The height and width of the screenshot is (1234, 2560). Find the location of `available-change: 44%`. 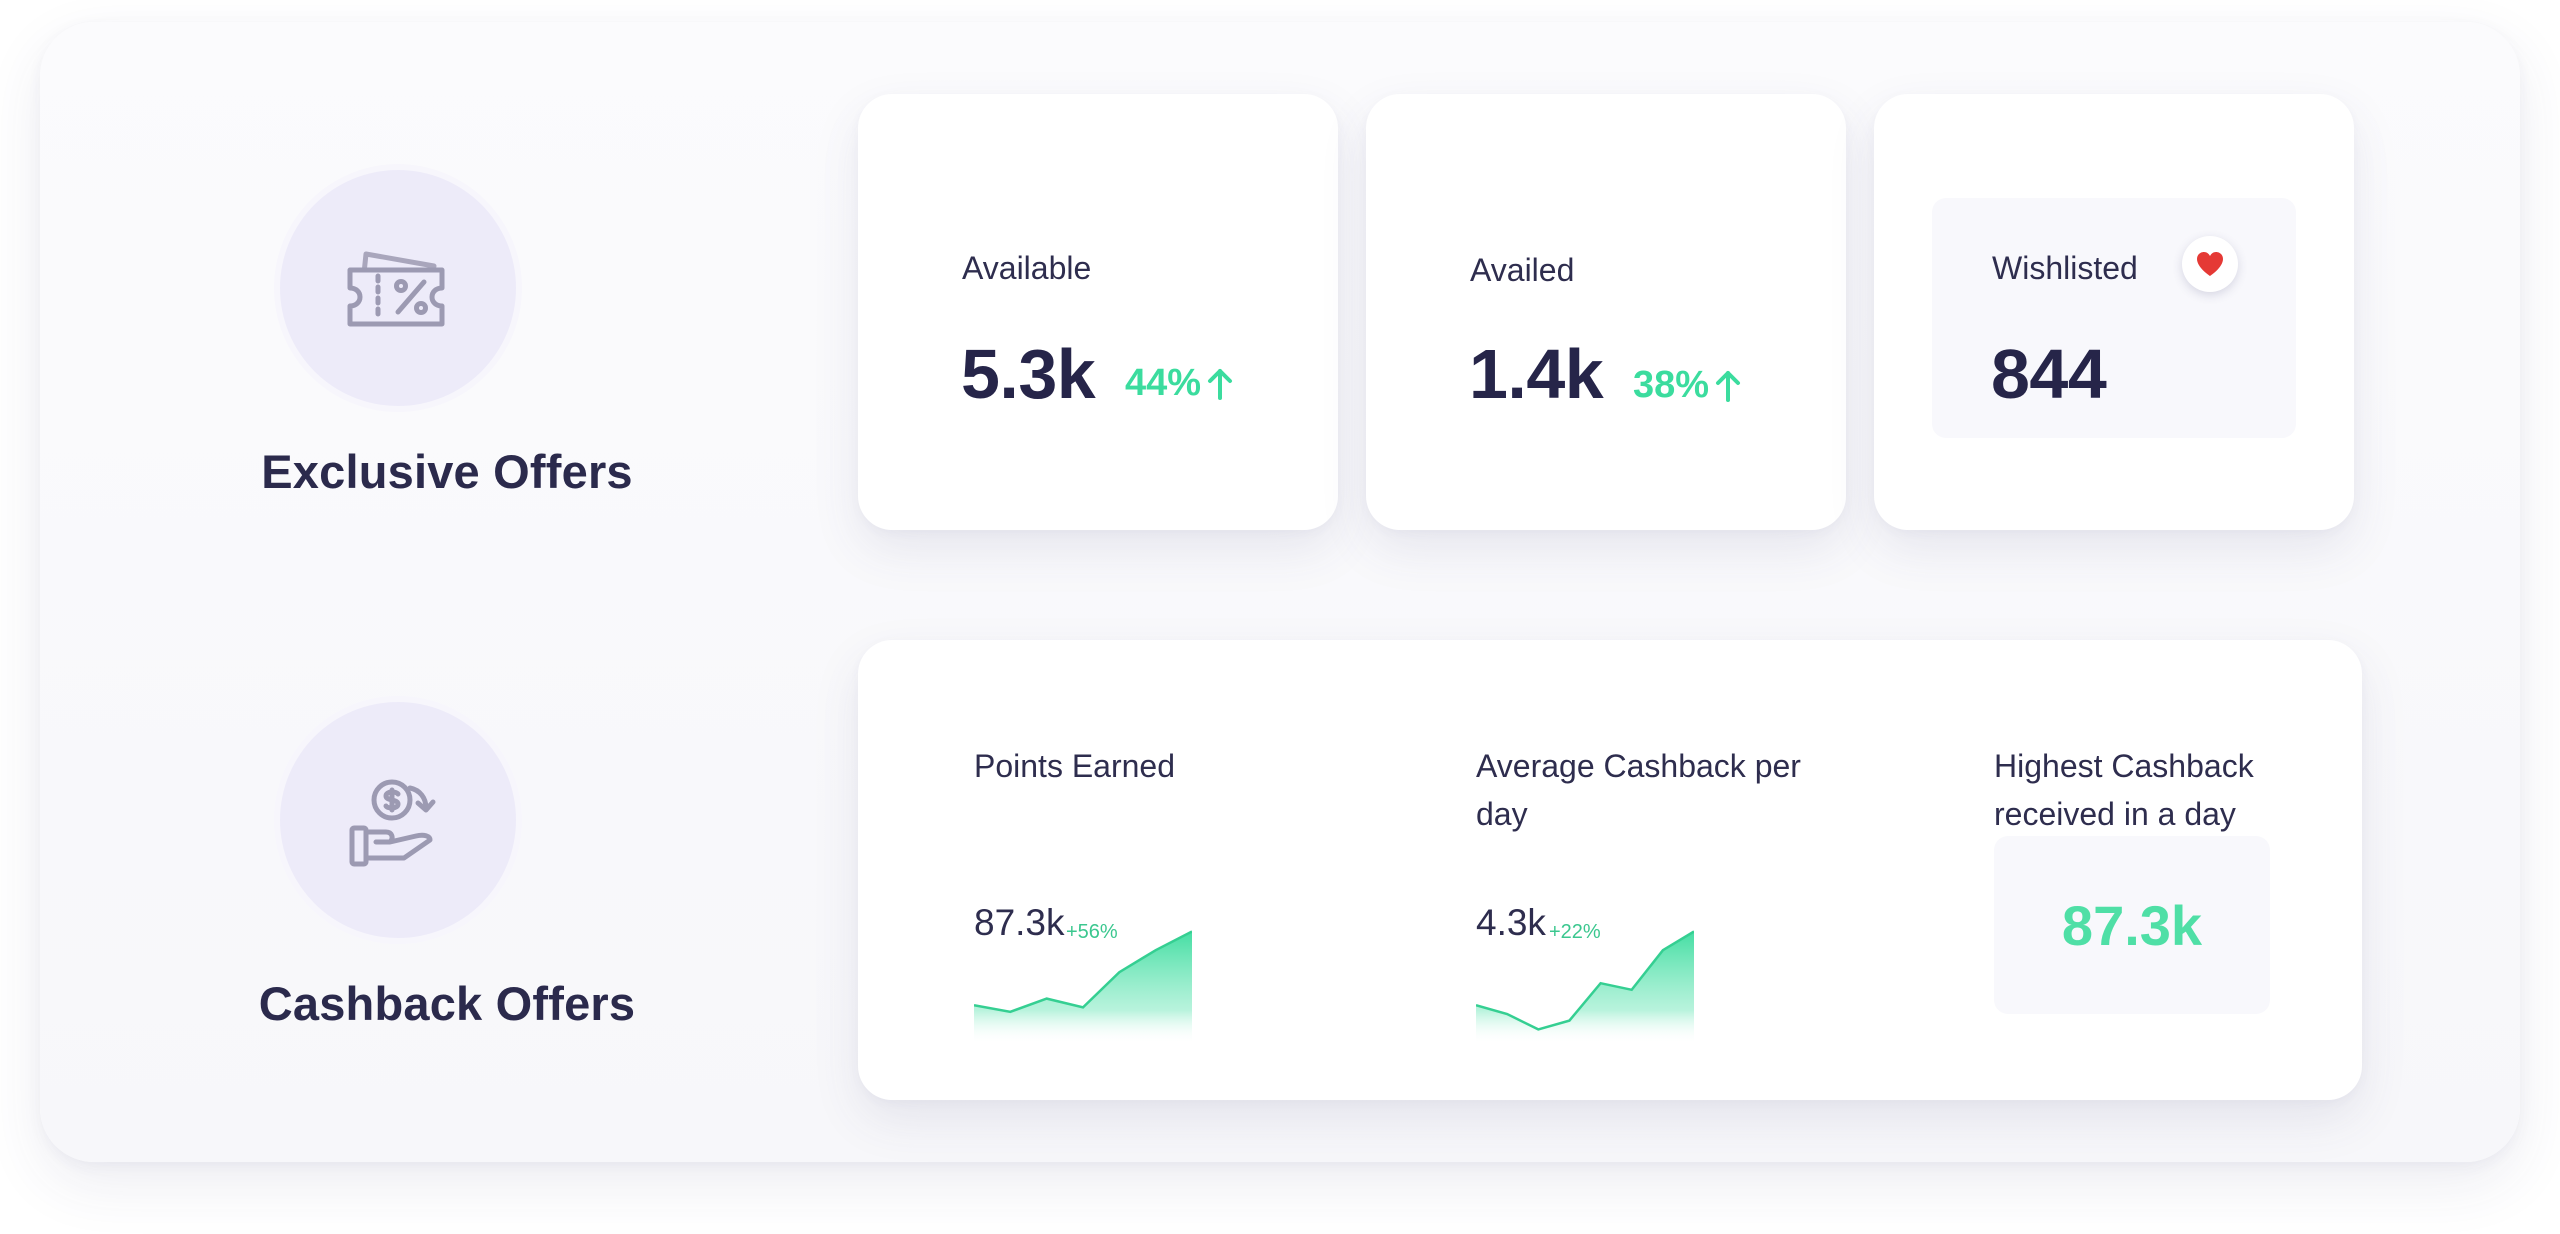

available-change: 44% is located at coordinates (1179, 383).